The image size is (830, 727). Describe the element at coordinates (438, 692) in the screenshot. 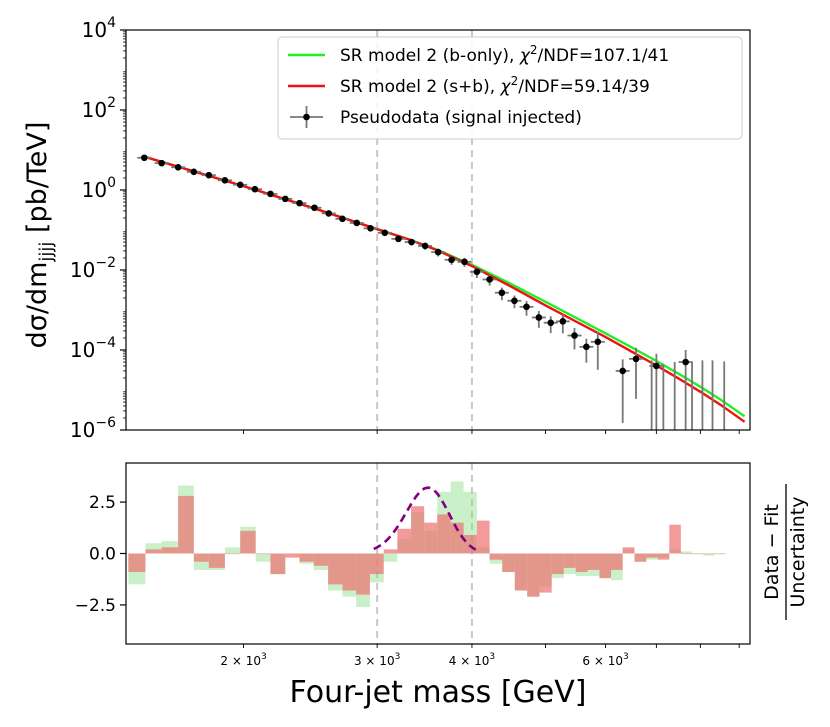

I see `x-axis-label: Four-jet mass [GeV]` at that location.